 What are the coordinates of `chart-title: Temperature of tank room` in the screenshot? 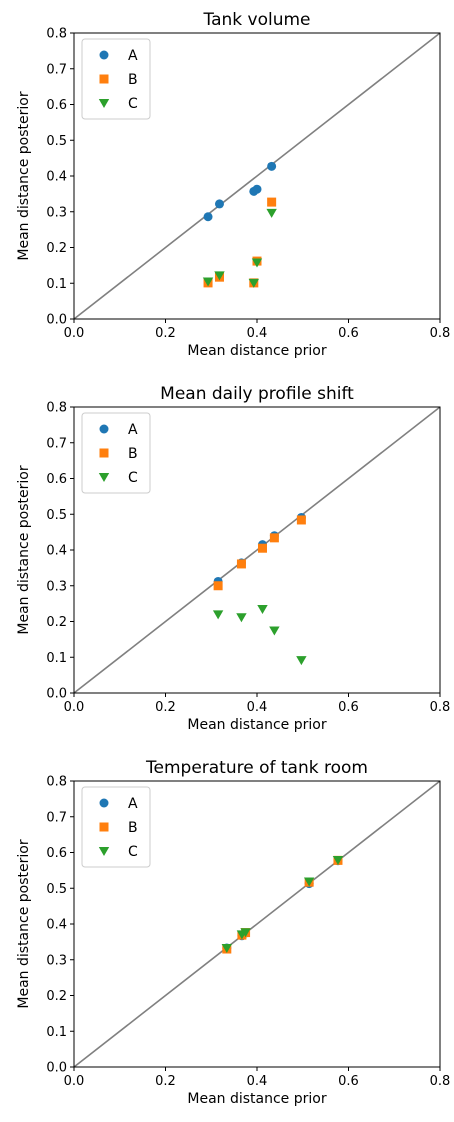 It's located at (256, 768).